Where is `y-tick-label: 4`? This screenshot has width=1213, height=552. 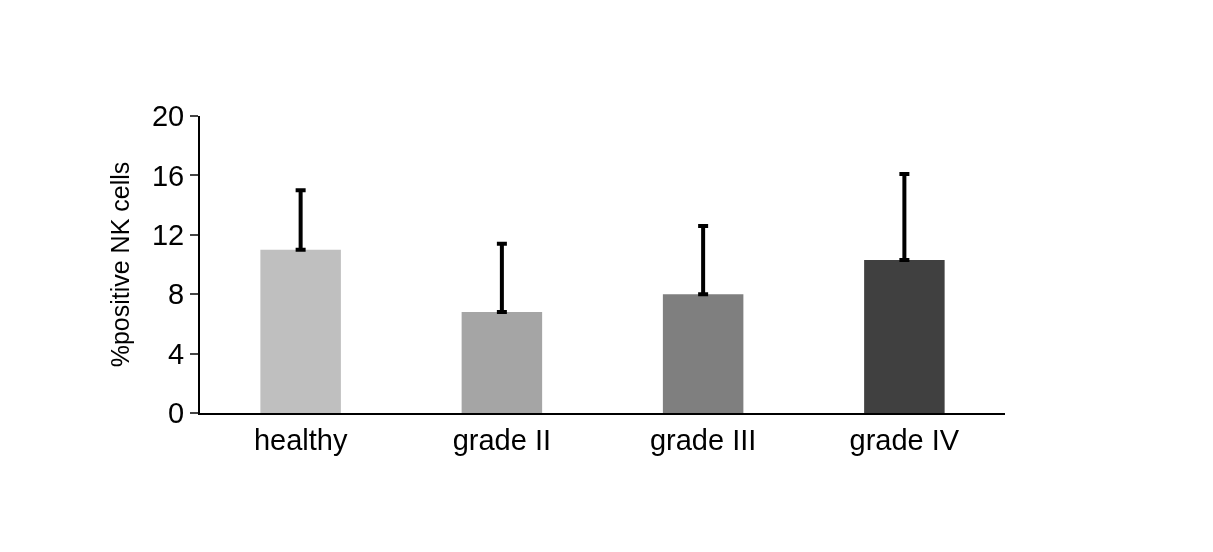 y-tick-label: 4 is located at coordinates (176, 353).